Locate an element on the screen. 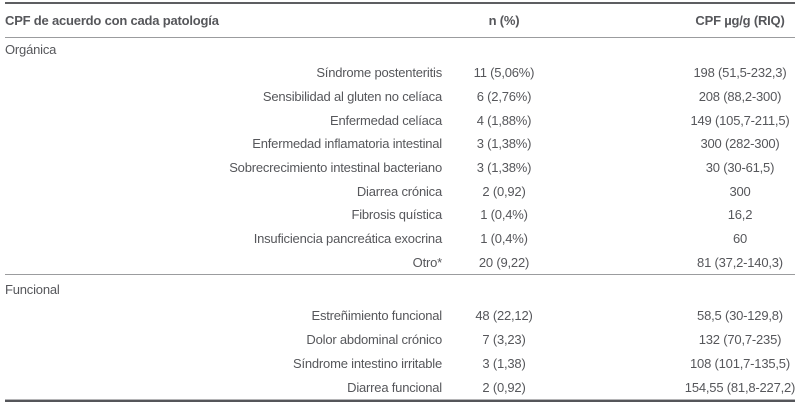  row-cpf-value: 208 (88,2-300) is located at coordinates (740, 97).